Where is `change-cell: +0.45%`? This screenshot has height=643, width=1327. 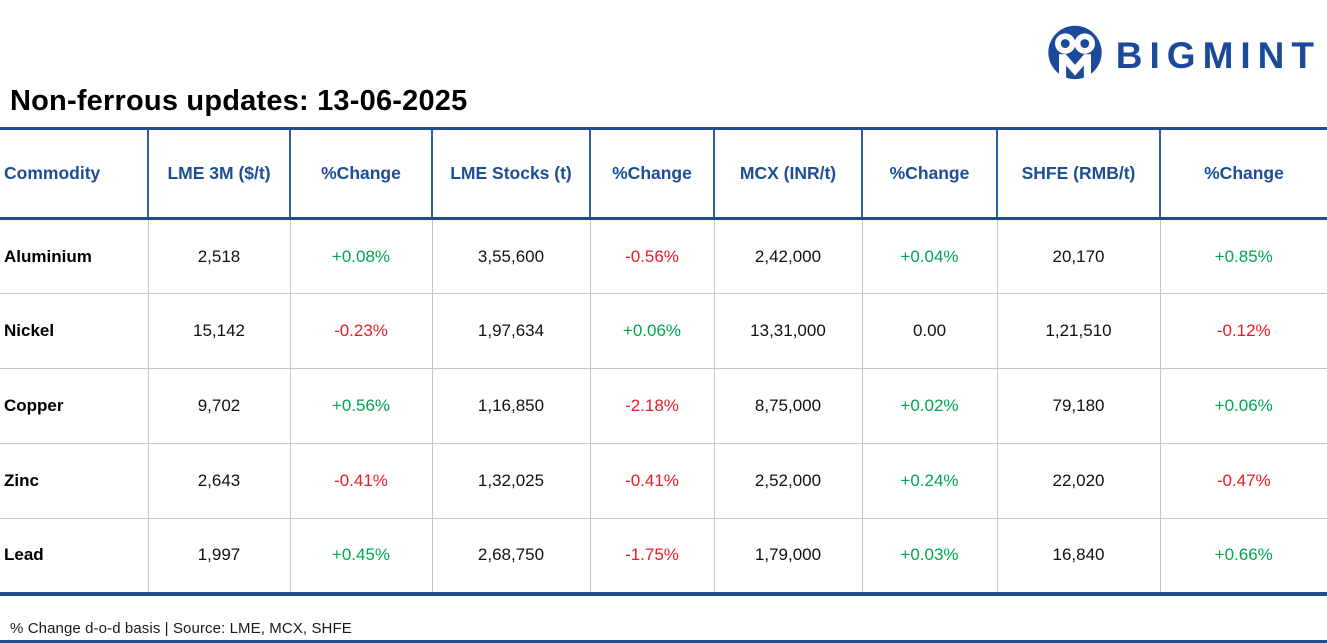 change-cell: +0.45% is located at coordinates (360, 556).